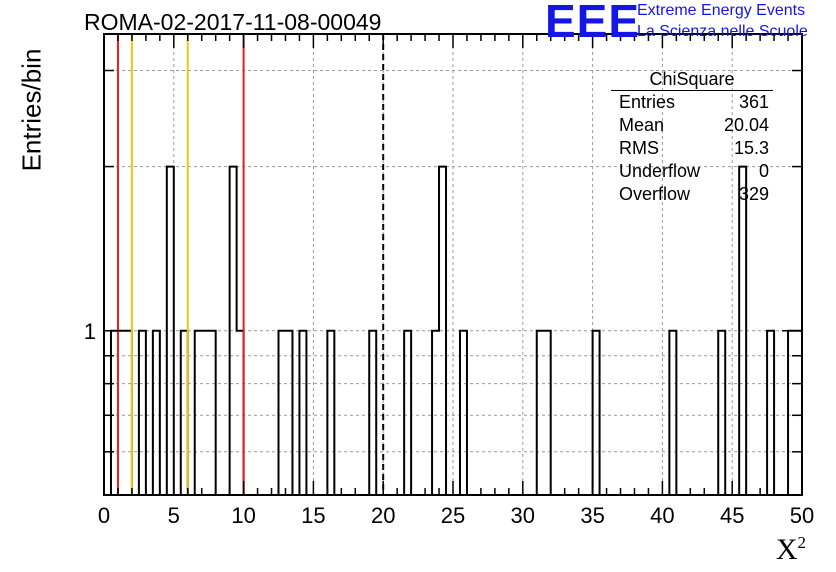  What do you see at coordinates (647, 102) in the screenshot?
I see `stats-label: Entries` at bounding box center [647, 102].